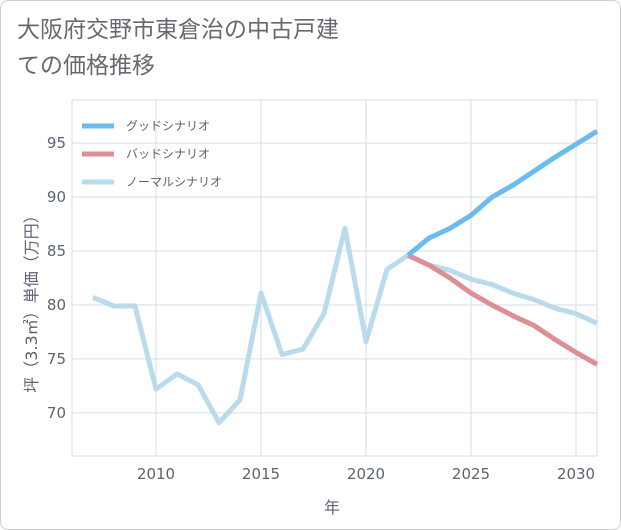 The height and width of the screenshot is (530, 621). Describe the element at coordinates (56, 278) in the screenshot. I see `y-axis-ticks: 70 75 80 85 90 95` at that location.